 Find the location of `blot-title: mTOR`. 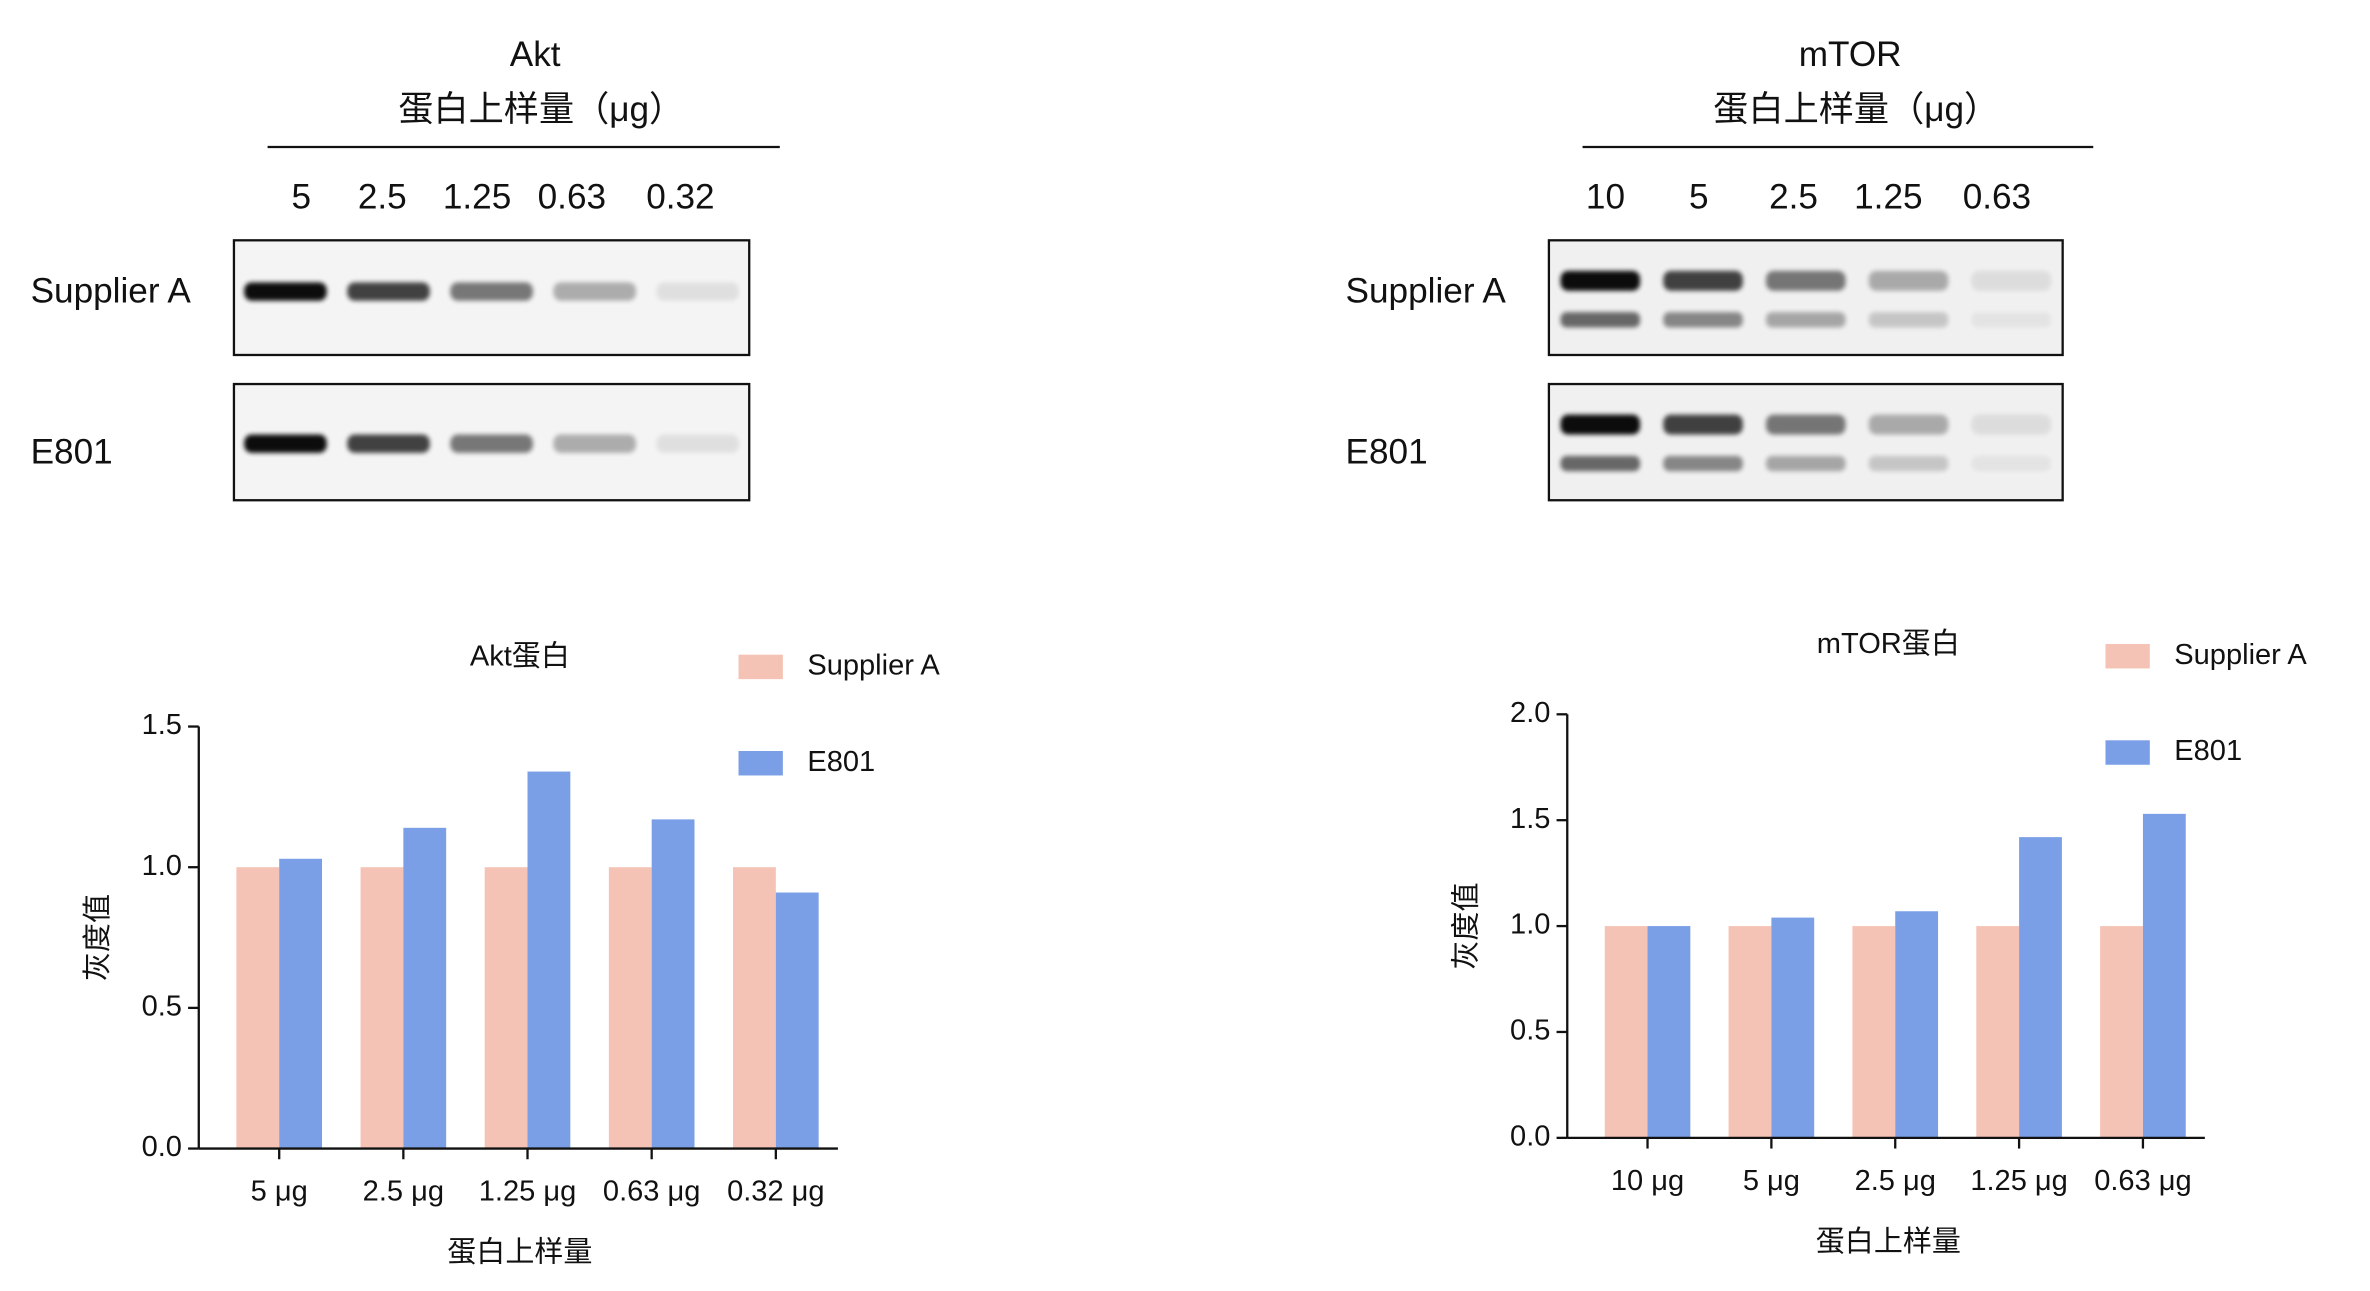

blot-title: mTOR is located at coordinates (1850, 54).